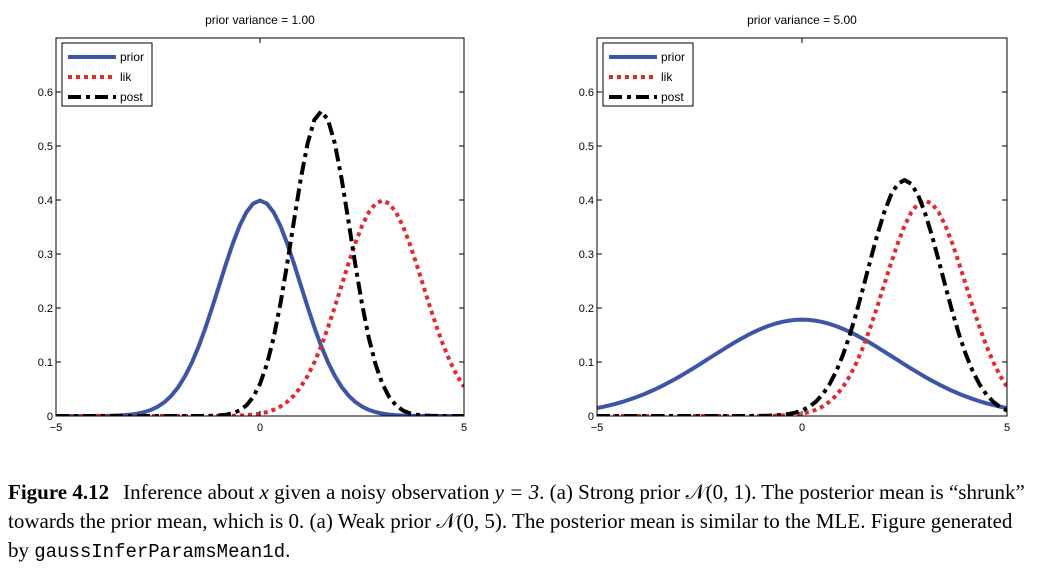  I want to click on caption-label: Figure 4.12, so click(59, 492).